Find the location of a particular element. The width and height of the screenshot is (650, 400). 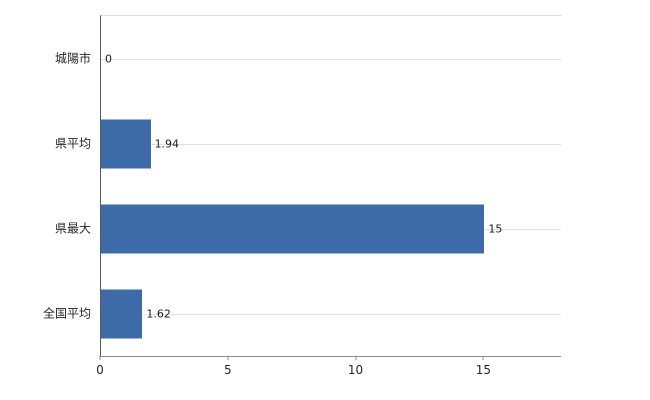

category-label: 城陽市 is located at coordinates (72, 58).